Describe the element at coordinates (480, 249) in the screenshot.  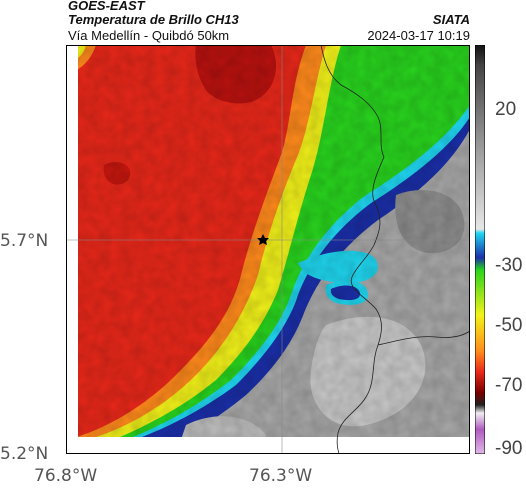
I see `colorbar` at that location.